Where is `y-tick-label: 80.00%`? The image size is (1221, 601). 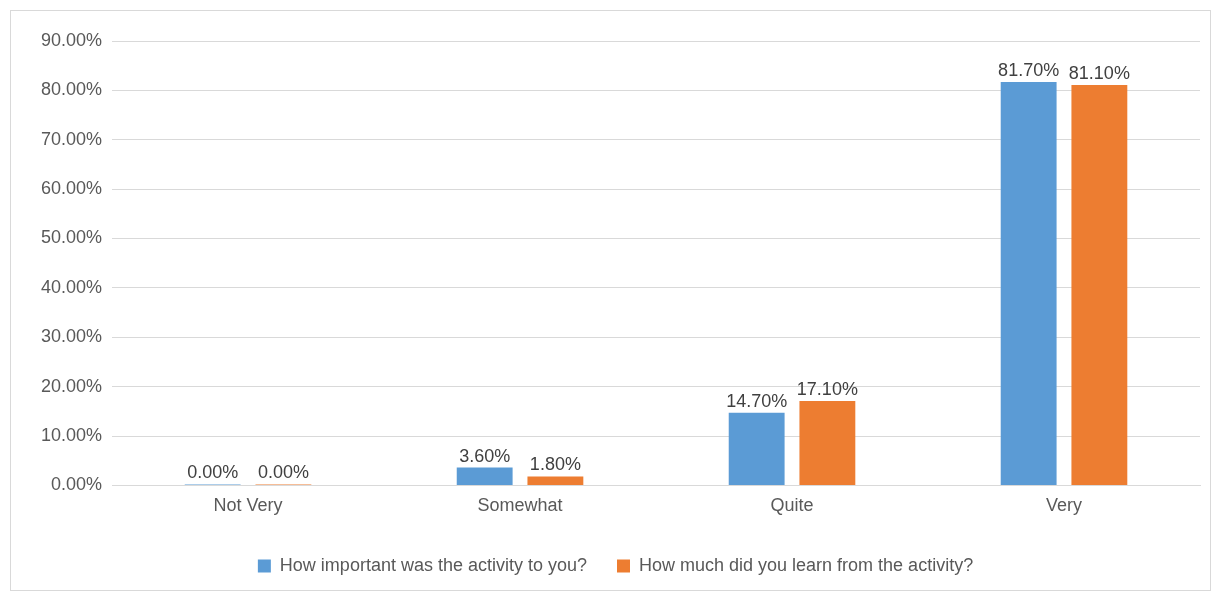 y-tick-label: 80.00% is located at coordinates (71, 89).